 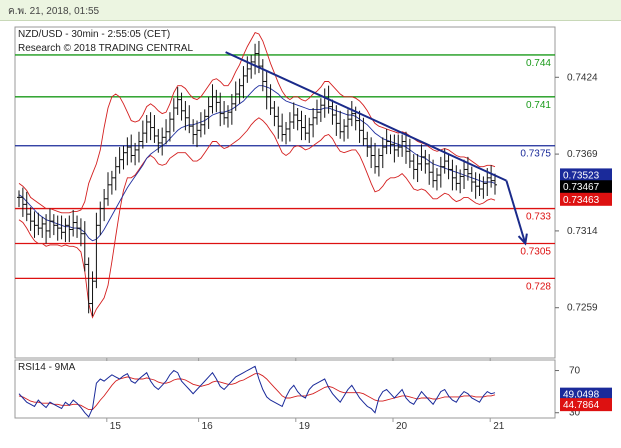 I want to click on x-tick-label-4: 21, so click(x=499, y=426).